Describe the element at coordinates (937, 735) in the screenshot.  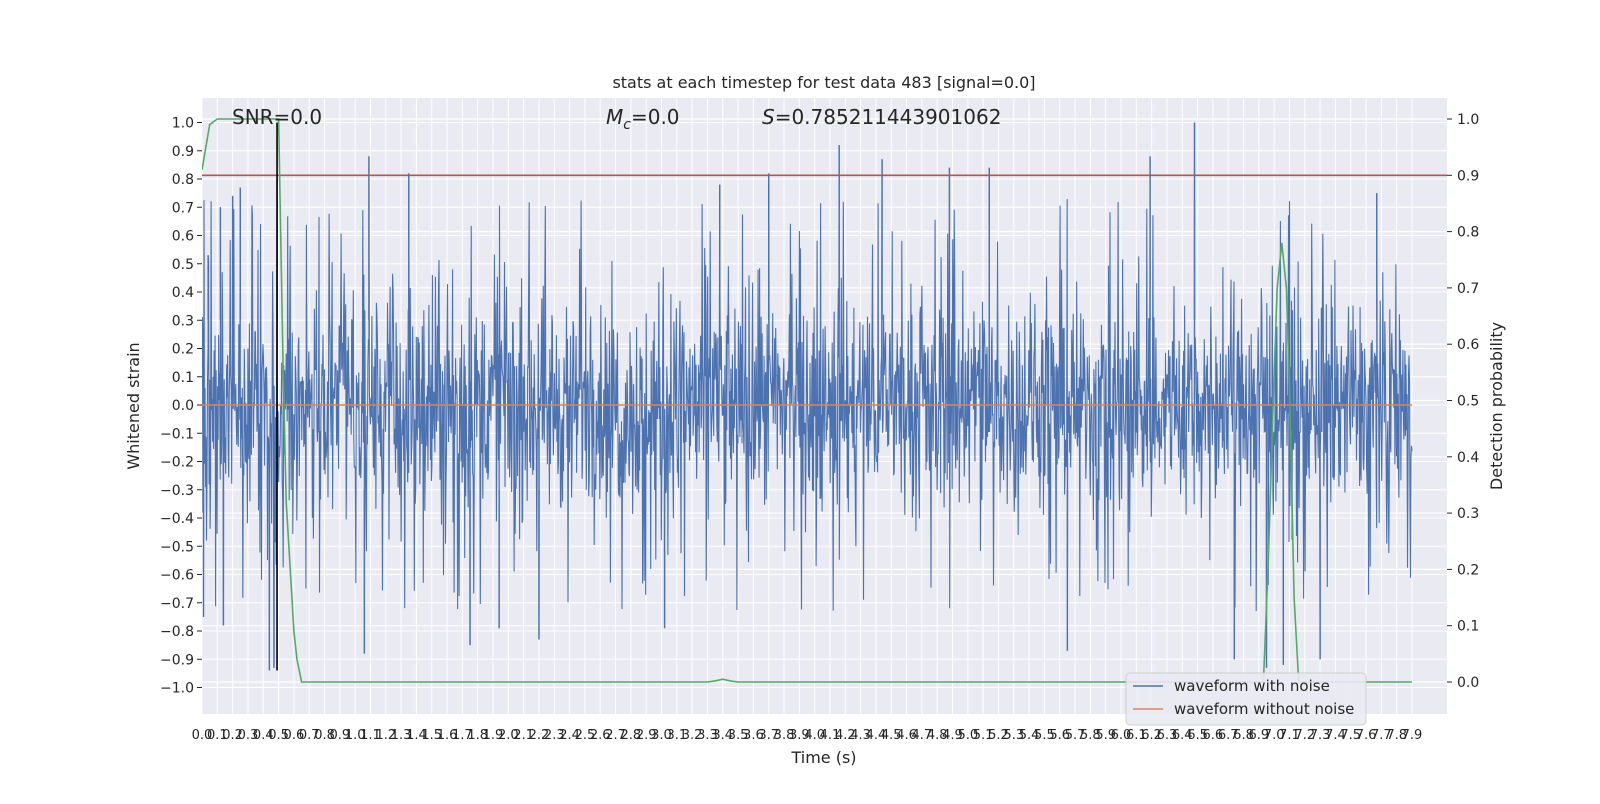
I see `x-tick-label: 4.8` at that location.